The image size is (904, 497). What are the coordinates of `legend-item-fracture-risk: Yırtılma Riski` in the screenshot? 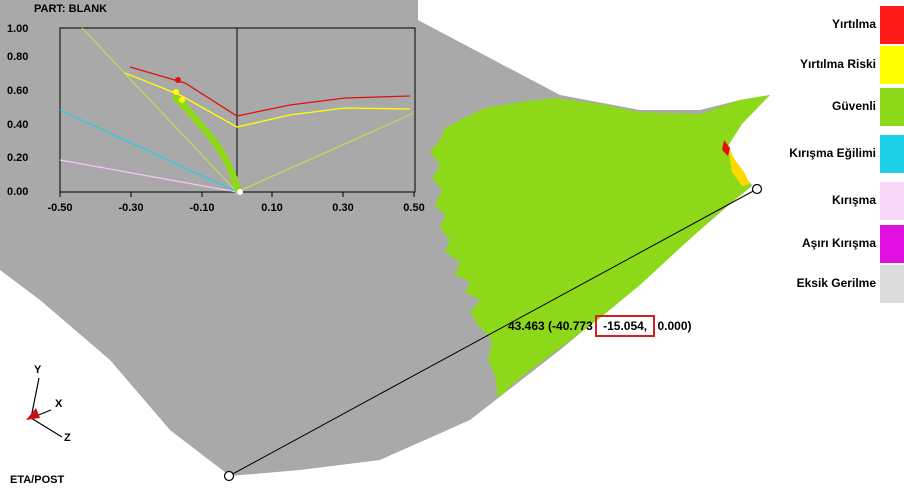 It's located at (837, 65).